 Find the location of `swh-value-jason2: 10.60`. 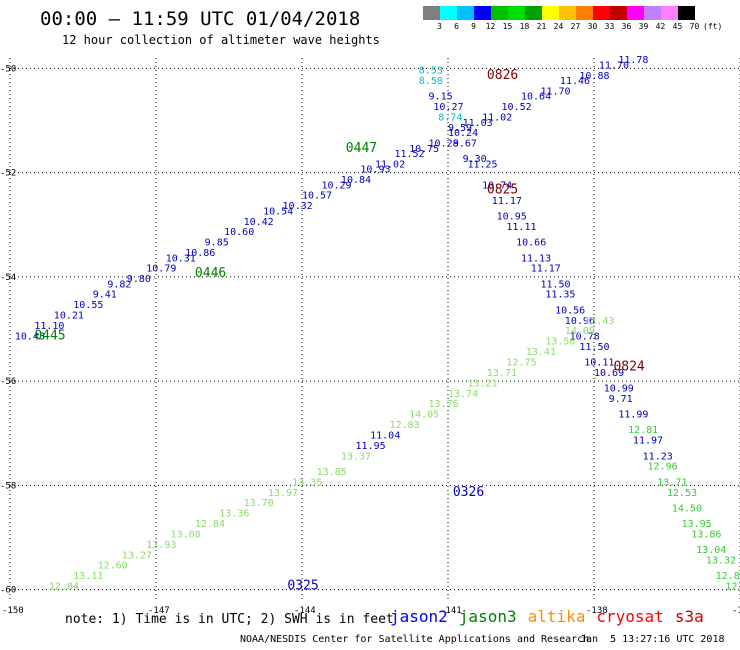

swh-value-jason2: 10.60 is located at coordinates (239, 232).